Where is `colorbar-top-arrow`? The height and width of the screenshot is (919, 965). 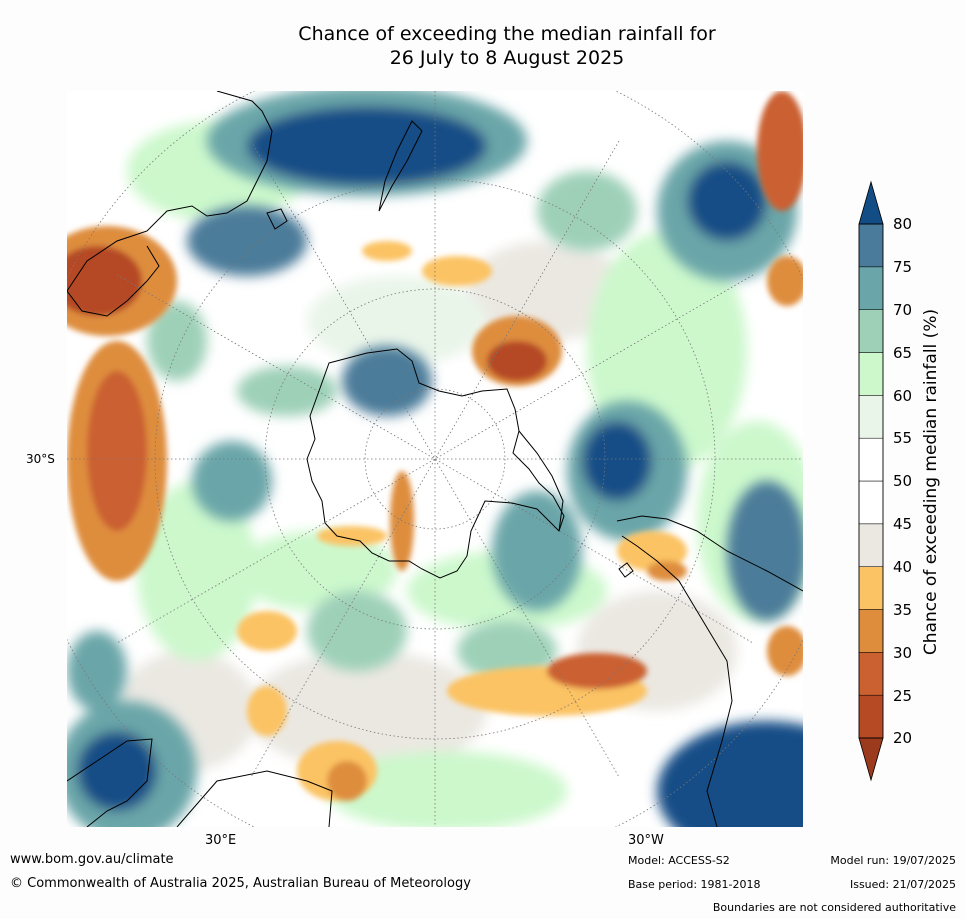 colorbar-top-arrow is located at coordinates (871, 202).